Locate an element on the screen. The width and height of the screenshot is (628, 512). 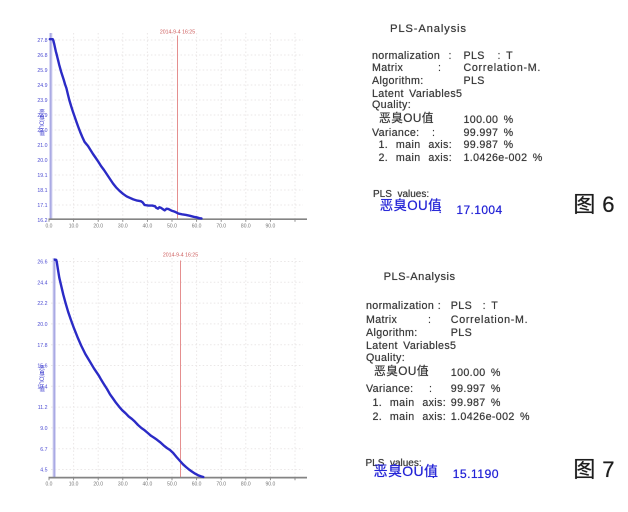
svg-text: 27.8 is located at coordinates (42, 41).